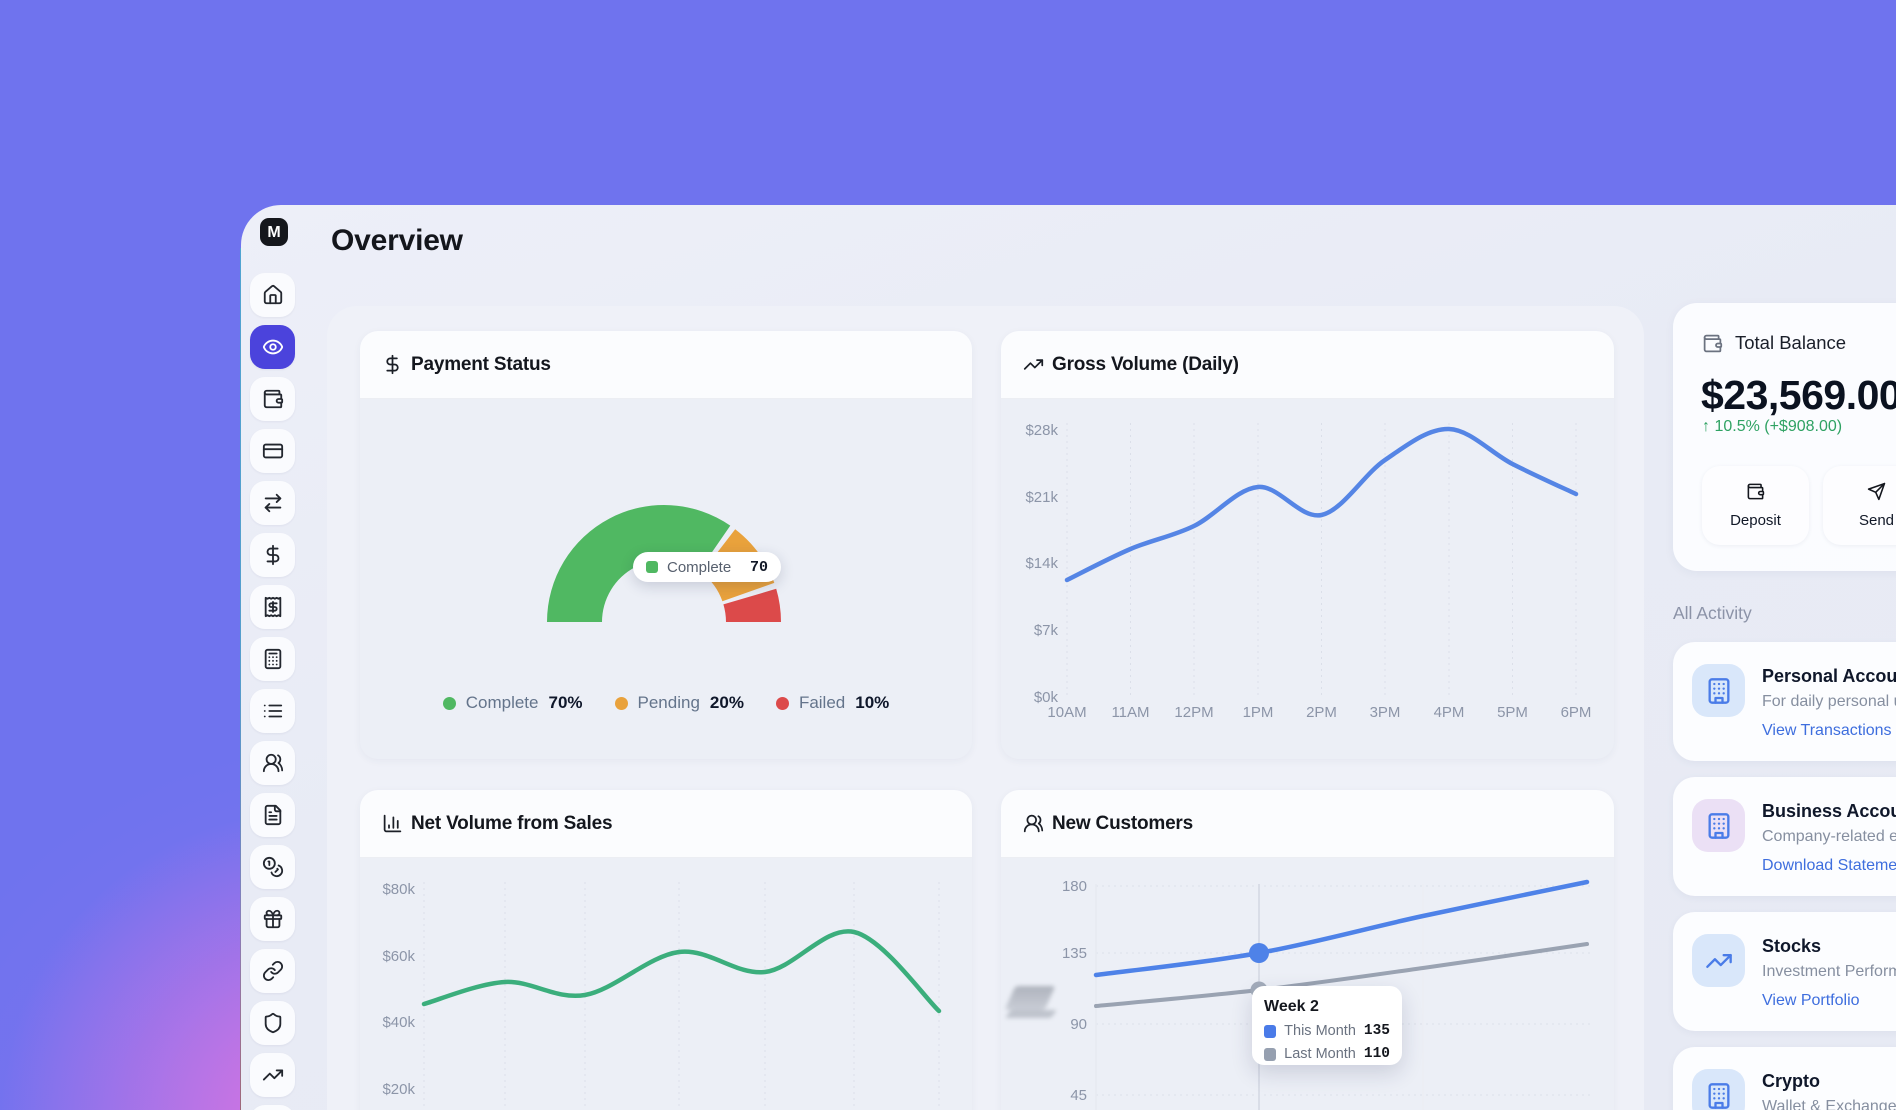 The image size is (1896, 1110). I want to click on svg-text: 1PM, so click(1258, 712).